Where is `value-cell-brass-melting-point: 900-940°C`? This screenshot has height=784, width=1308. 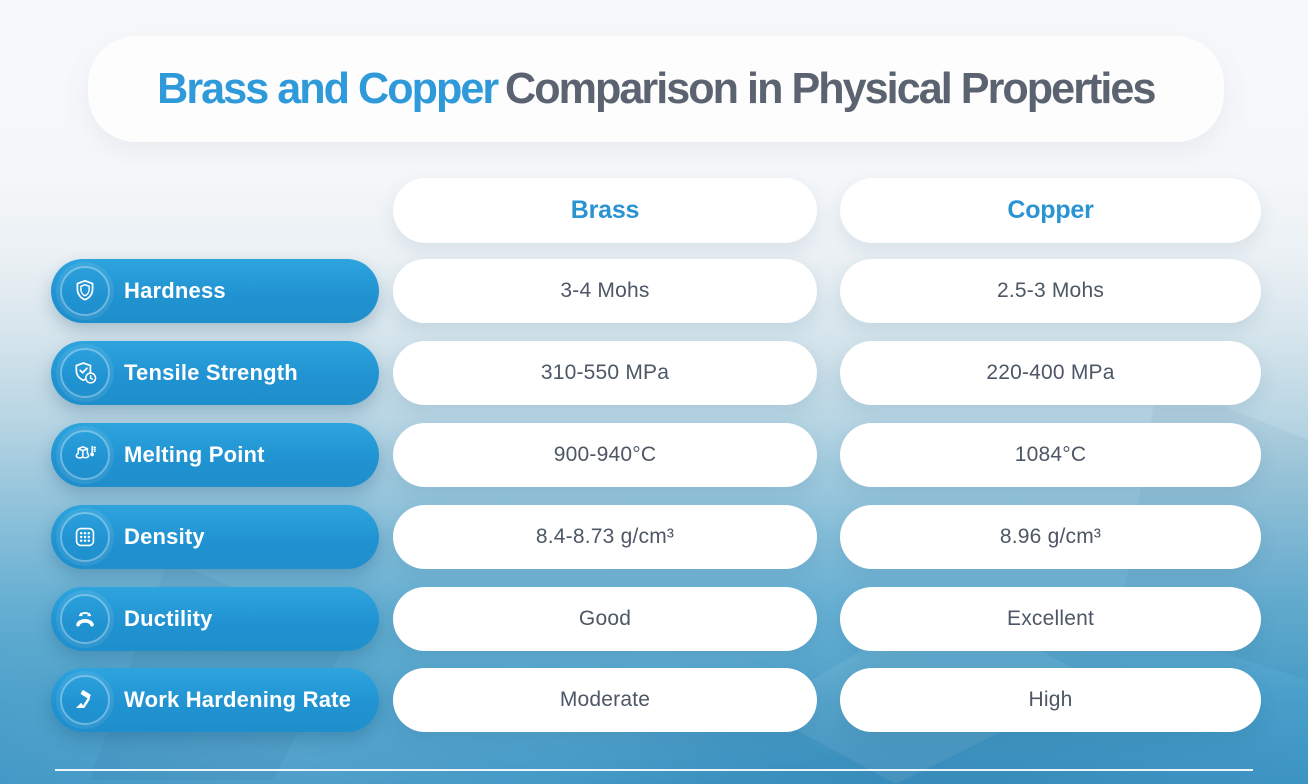 value-cell-brass-melting-point: 900-940°C is located at coordinates (605, 455).